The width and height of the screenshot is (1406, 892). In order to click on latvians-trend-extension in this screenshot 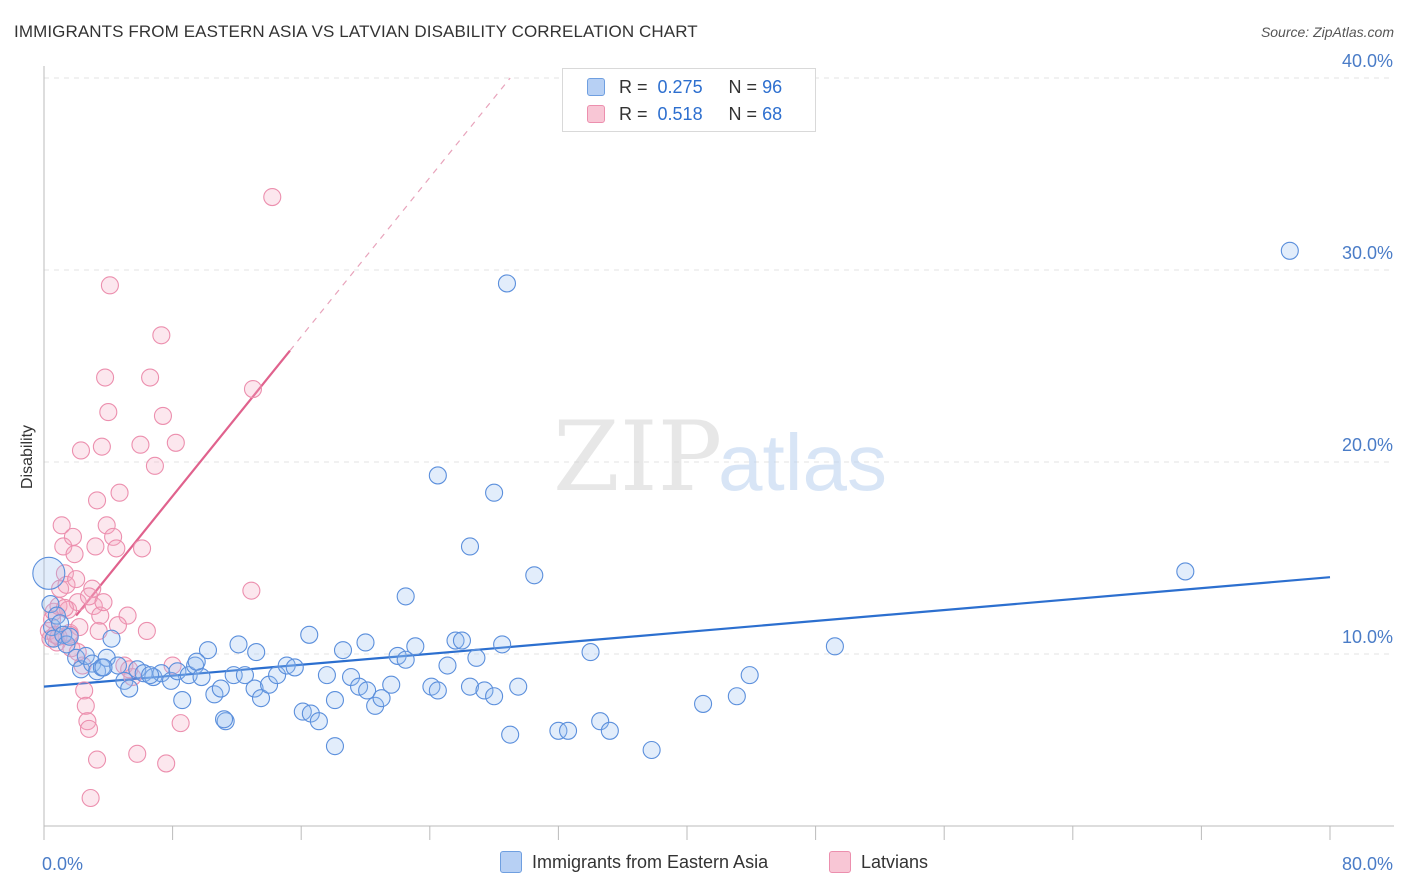, I will do `click(400, 214)`.